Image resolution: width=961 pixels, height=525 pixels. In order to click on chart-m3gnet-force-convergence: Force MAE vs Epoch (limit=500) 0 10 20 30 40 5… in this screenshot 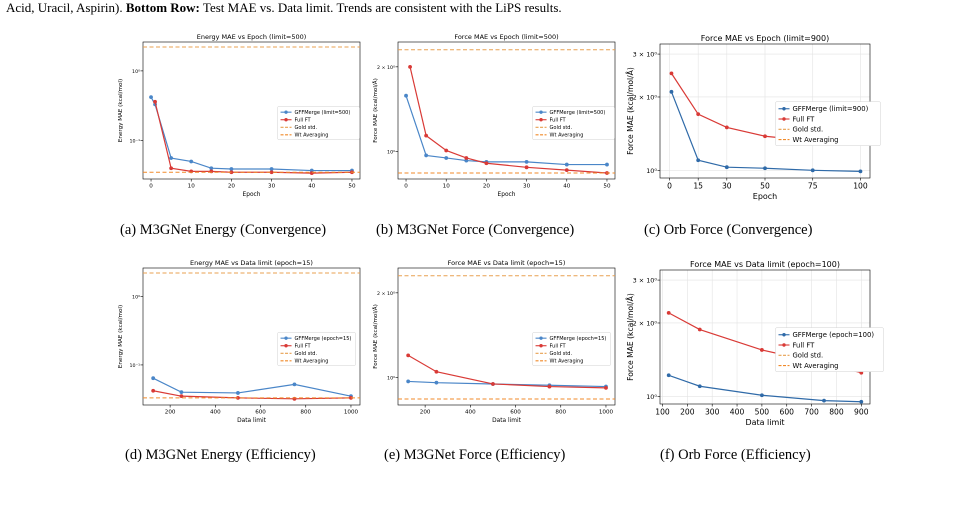, I will do `click(494, 115)`.